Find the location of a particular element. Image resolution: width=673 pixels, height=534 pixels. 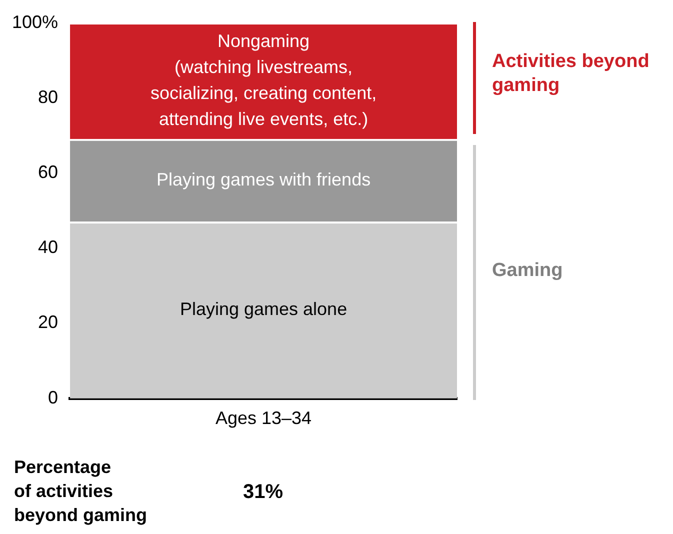

y-tick-label: 80 is located at coordinates (48, 96).